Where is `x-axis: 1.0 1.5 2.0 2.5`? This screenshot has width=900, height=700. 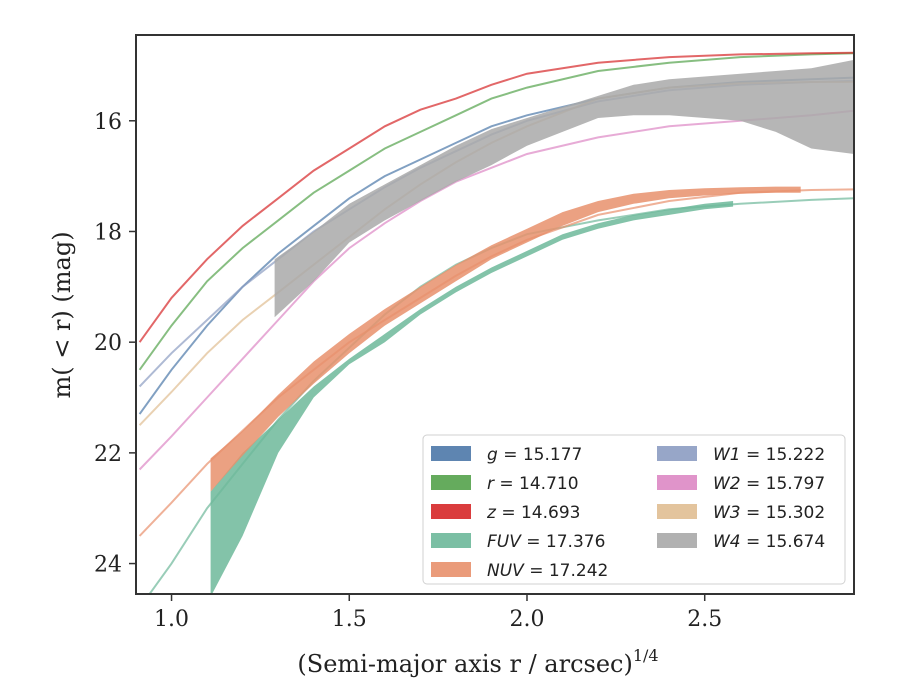 x-axis: 1.0 1.5 2.0 2.5 is located at coordinates (438, 613).